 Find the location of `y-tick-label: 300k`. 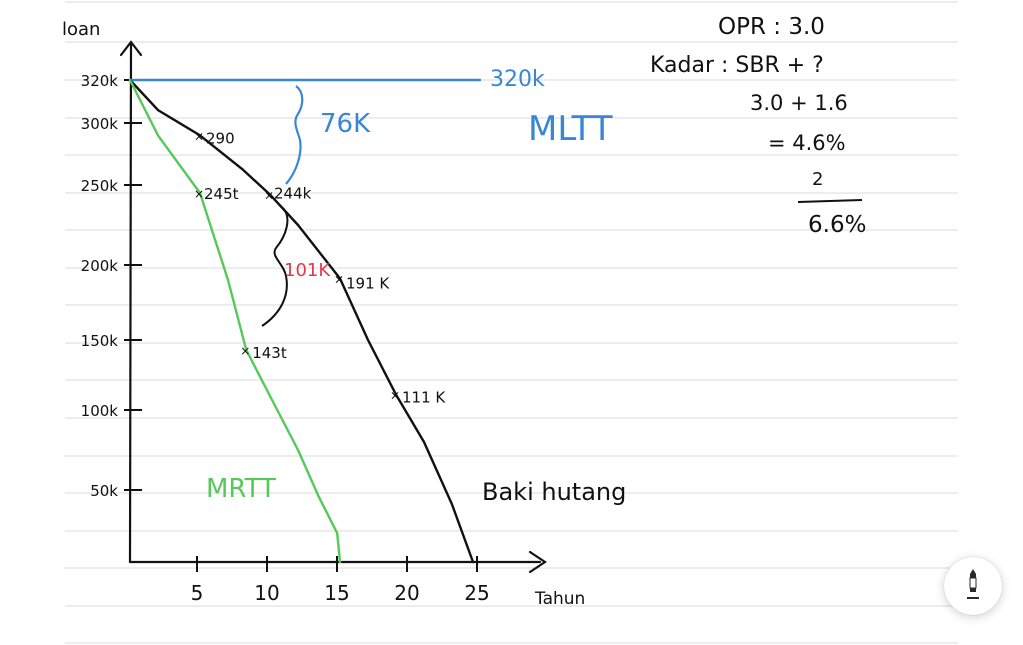

y-tick-label: 300k is located at coordinates (100, 124).